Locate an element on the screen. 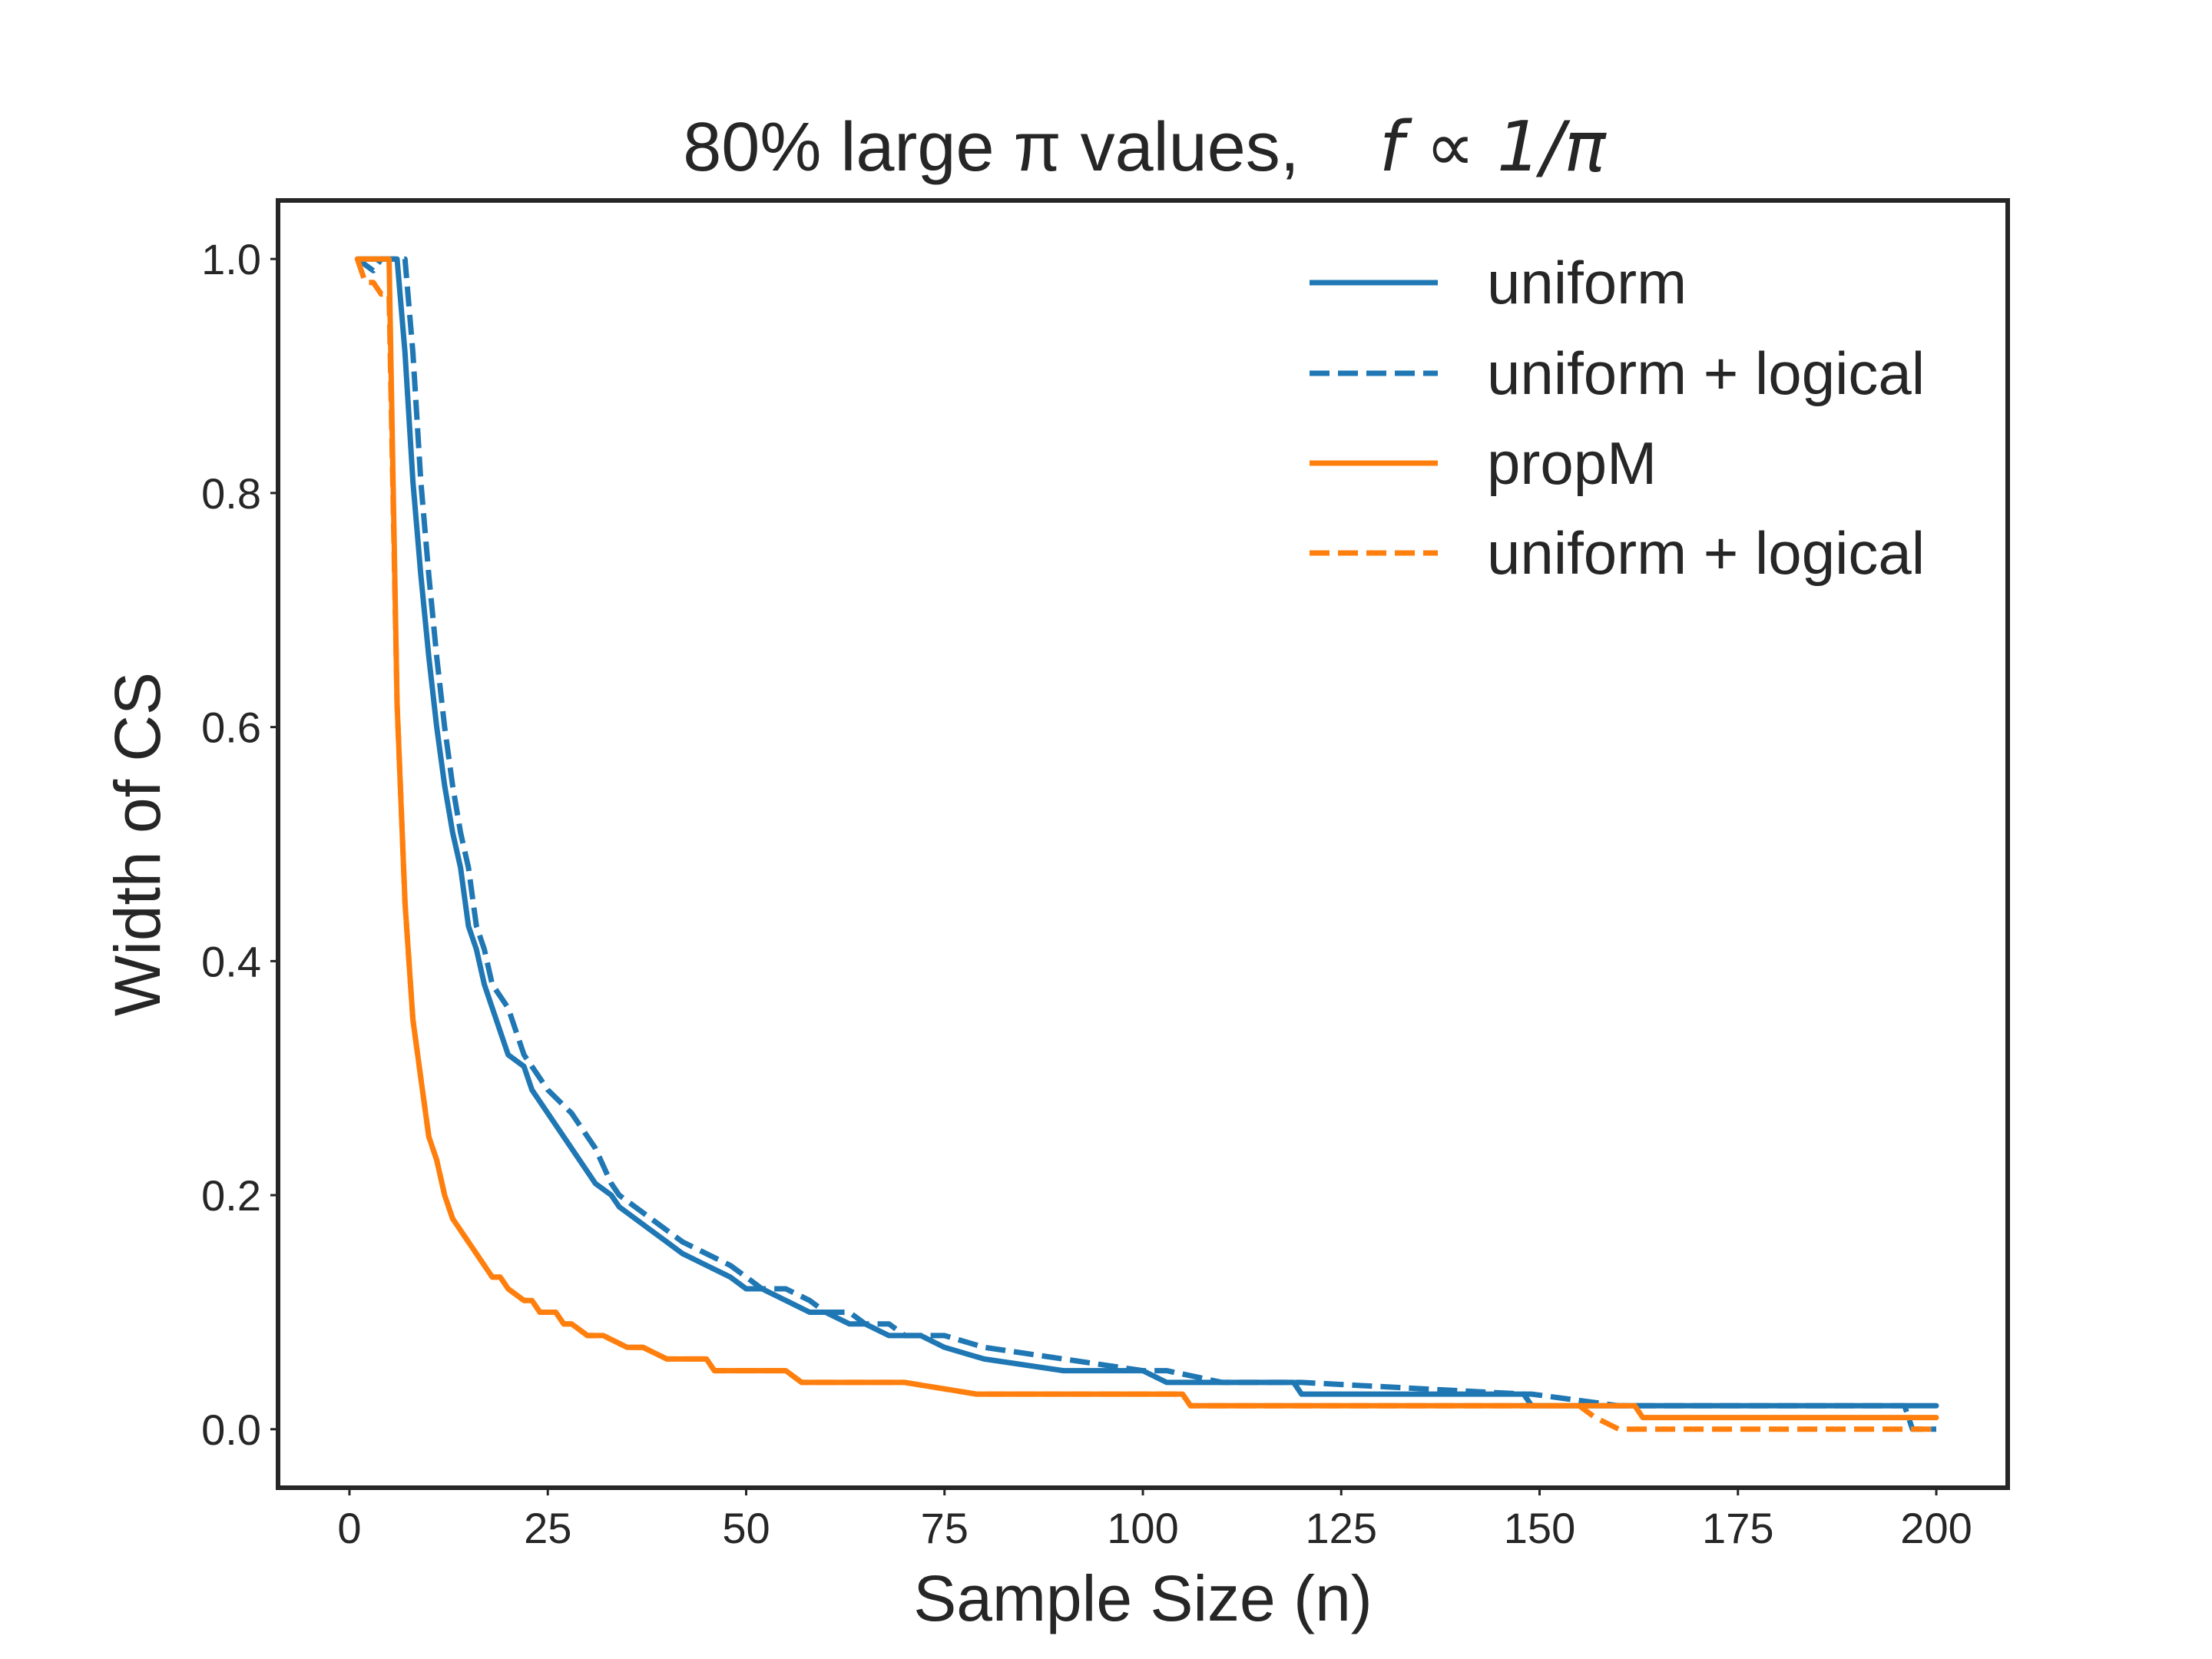  y-tick-label: 0.8 is located at coordinates (231, 494).